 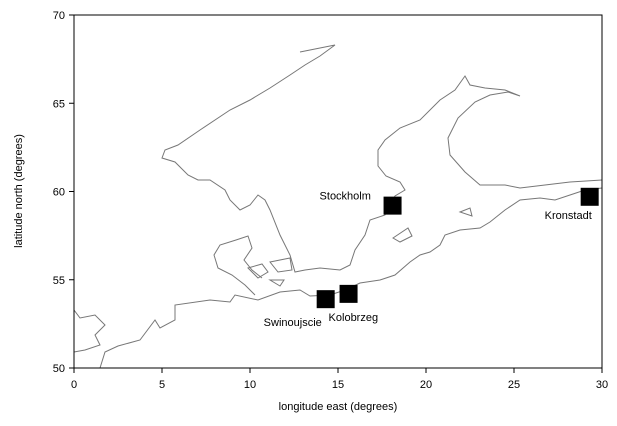 I want to click on x-tick-label: 20, so click(x=426, y=385).